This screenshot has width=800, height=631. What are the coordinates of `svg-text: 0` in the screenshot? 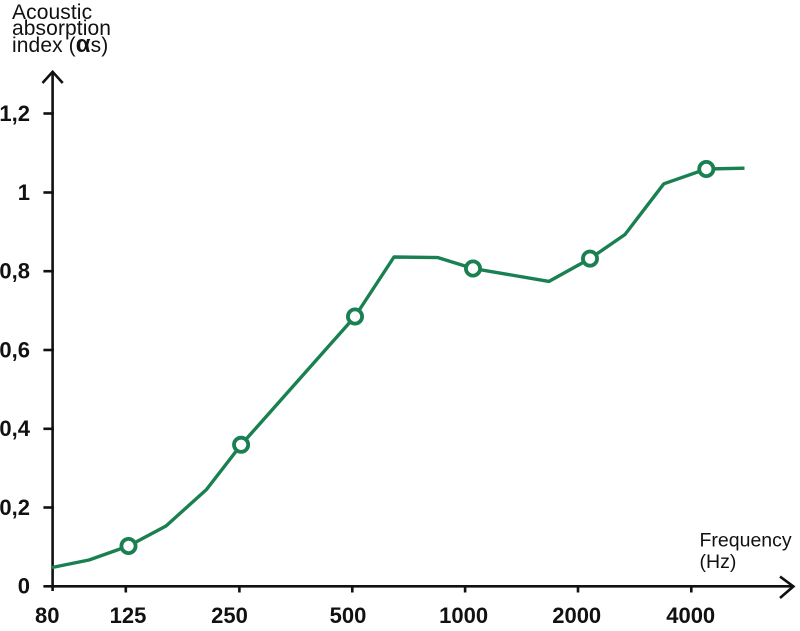 It's located at (24, 586).